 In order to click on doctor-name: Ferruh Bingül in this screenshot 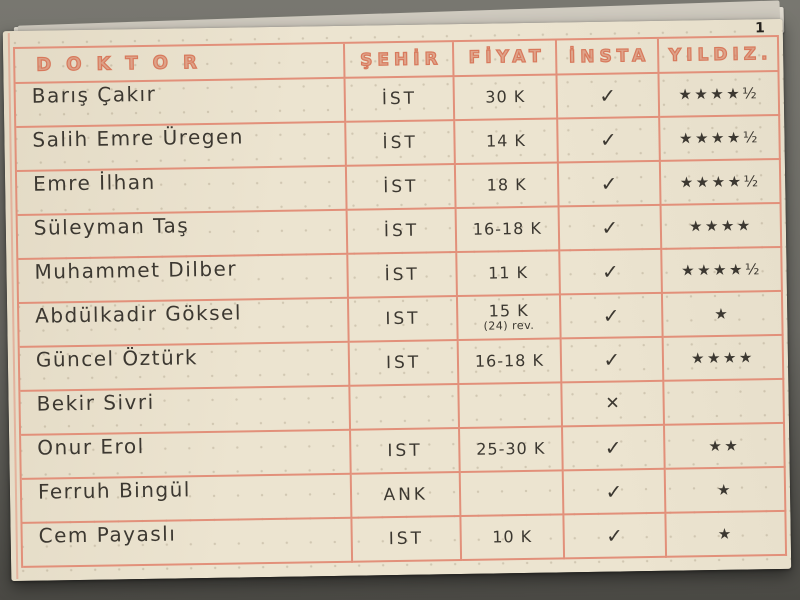, I will do `click(187, 499)`.